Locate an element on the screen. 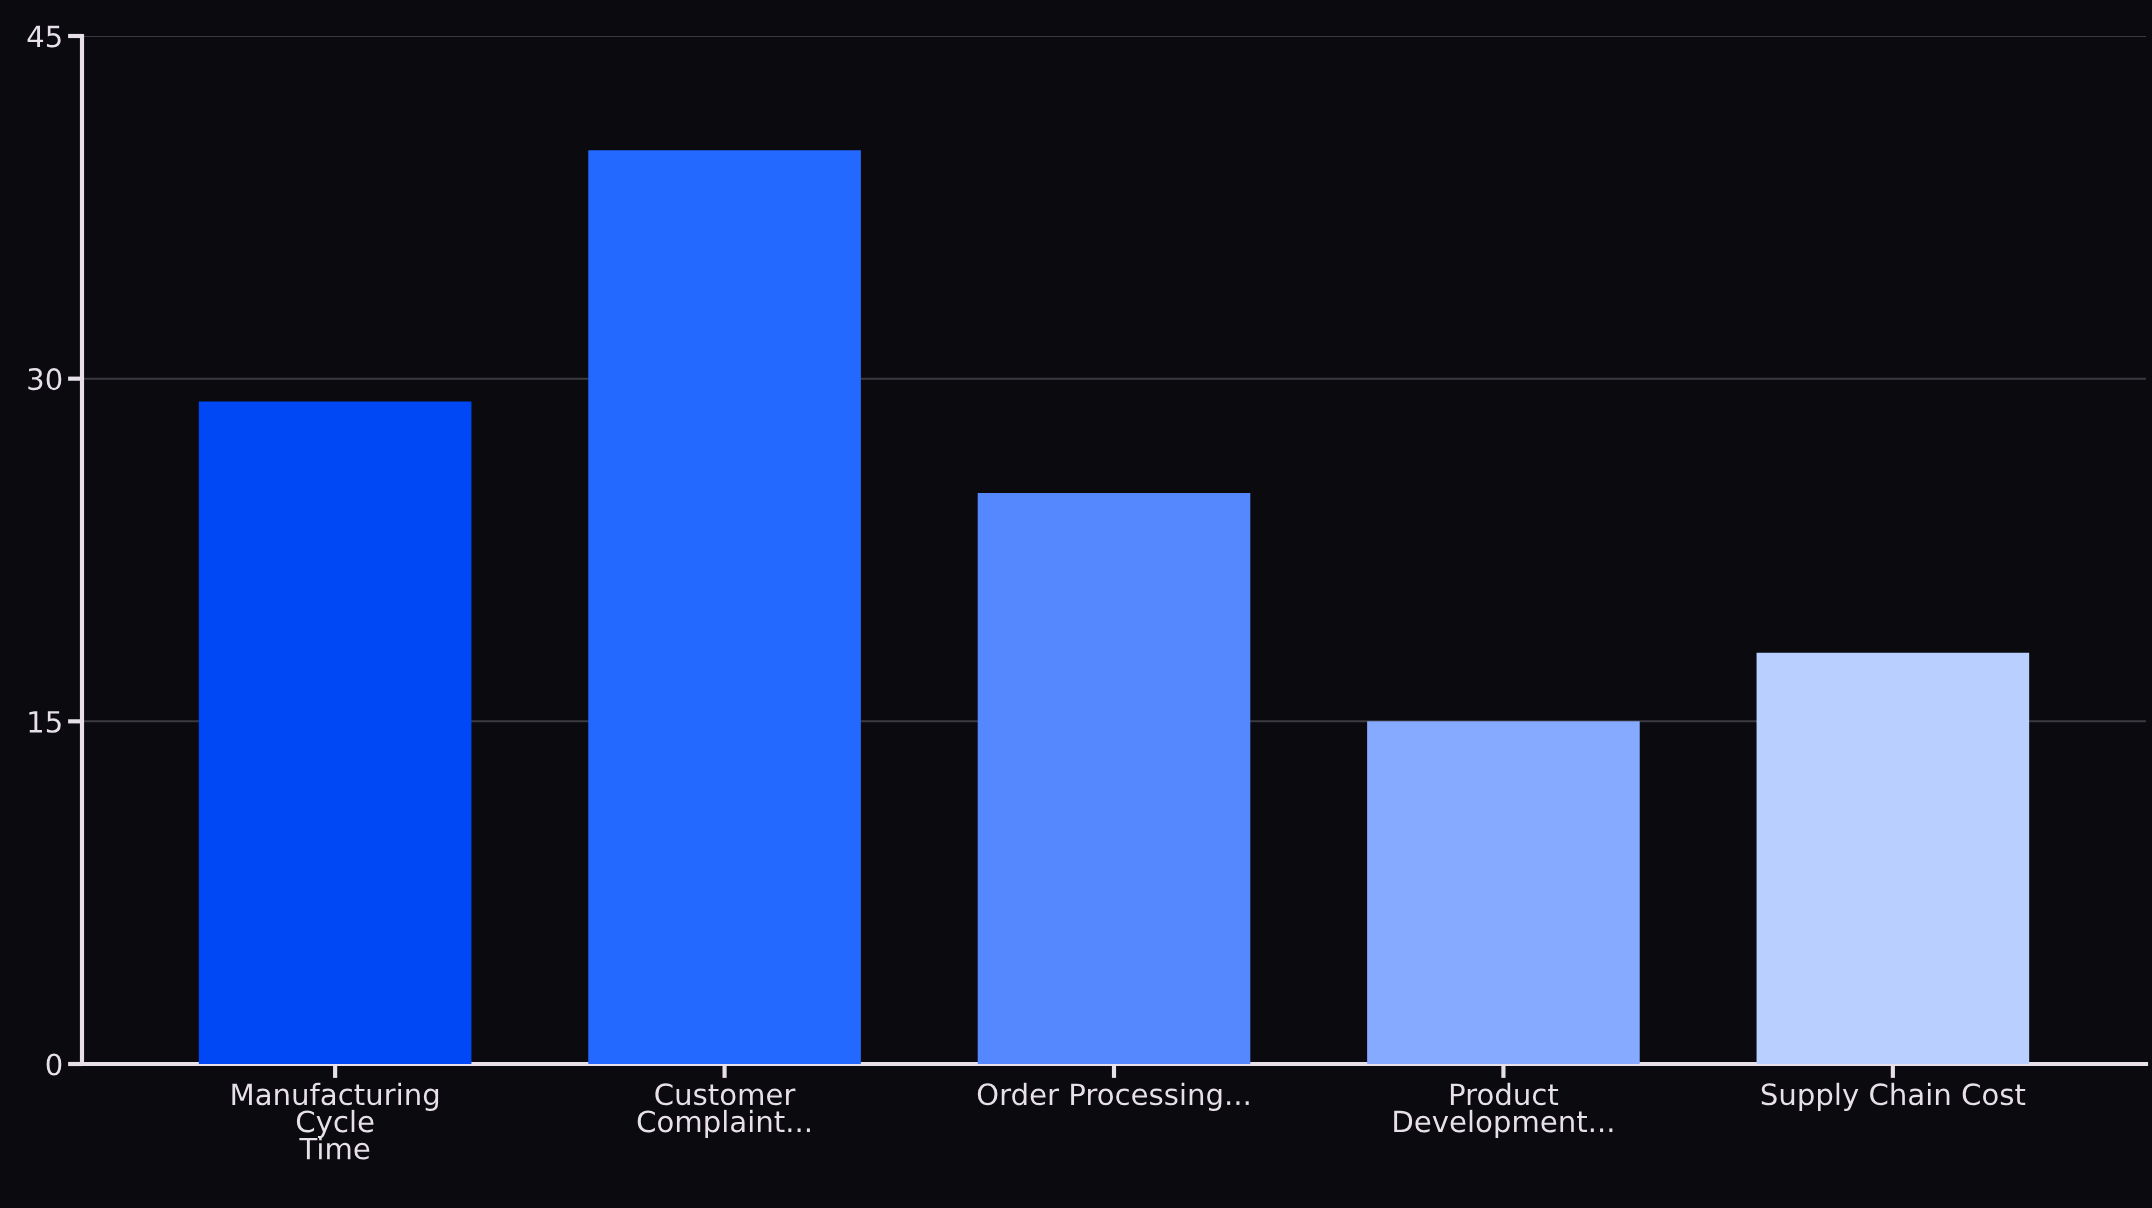 The height and width of the screenshot is (1208, 2152). y-tick-label: 0 is located at coordinates (54, 1064).